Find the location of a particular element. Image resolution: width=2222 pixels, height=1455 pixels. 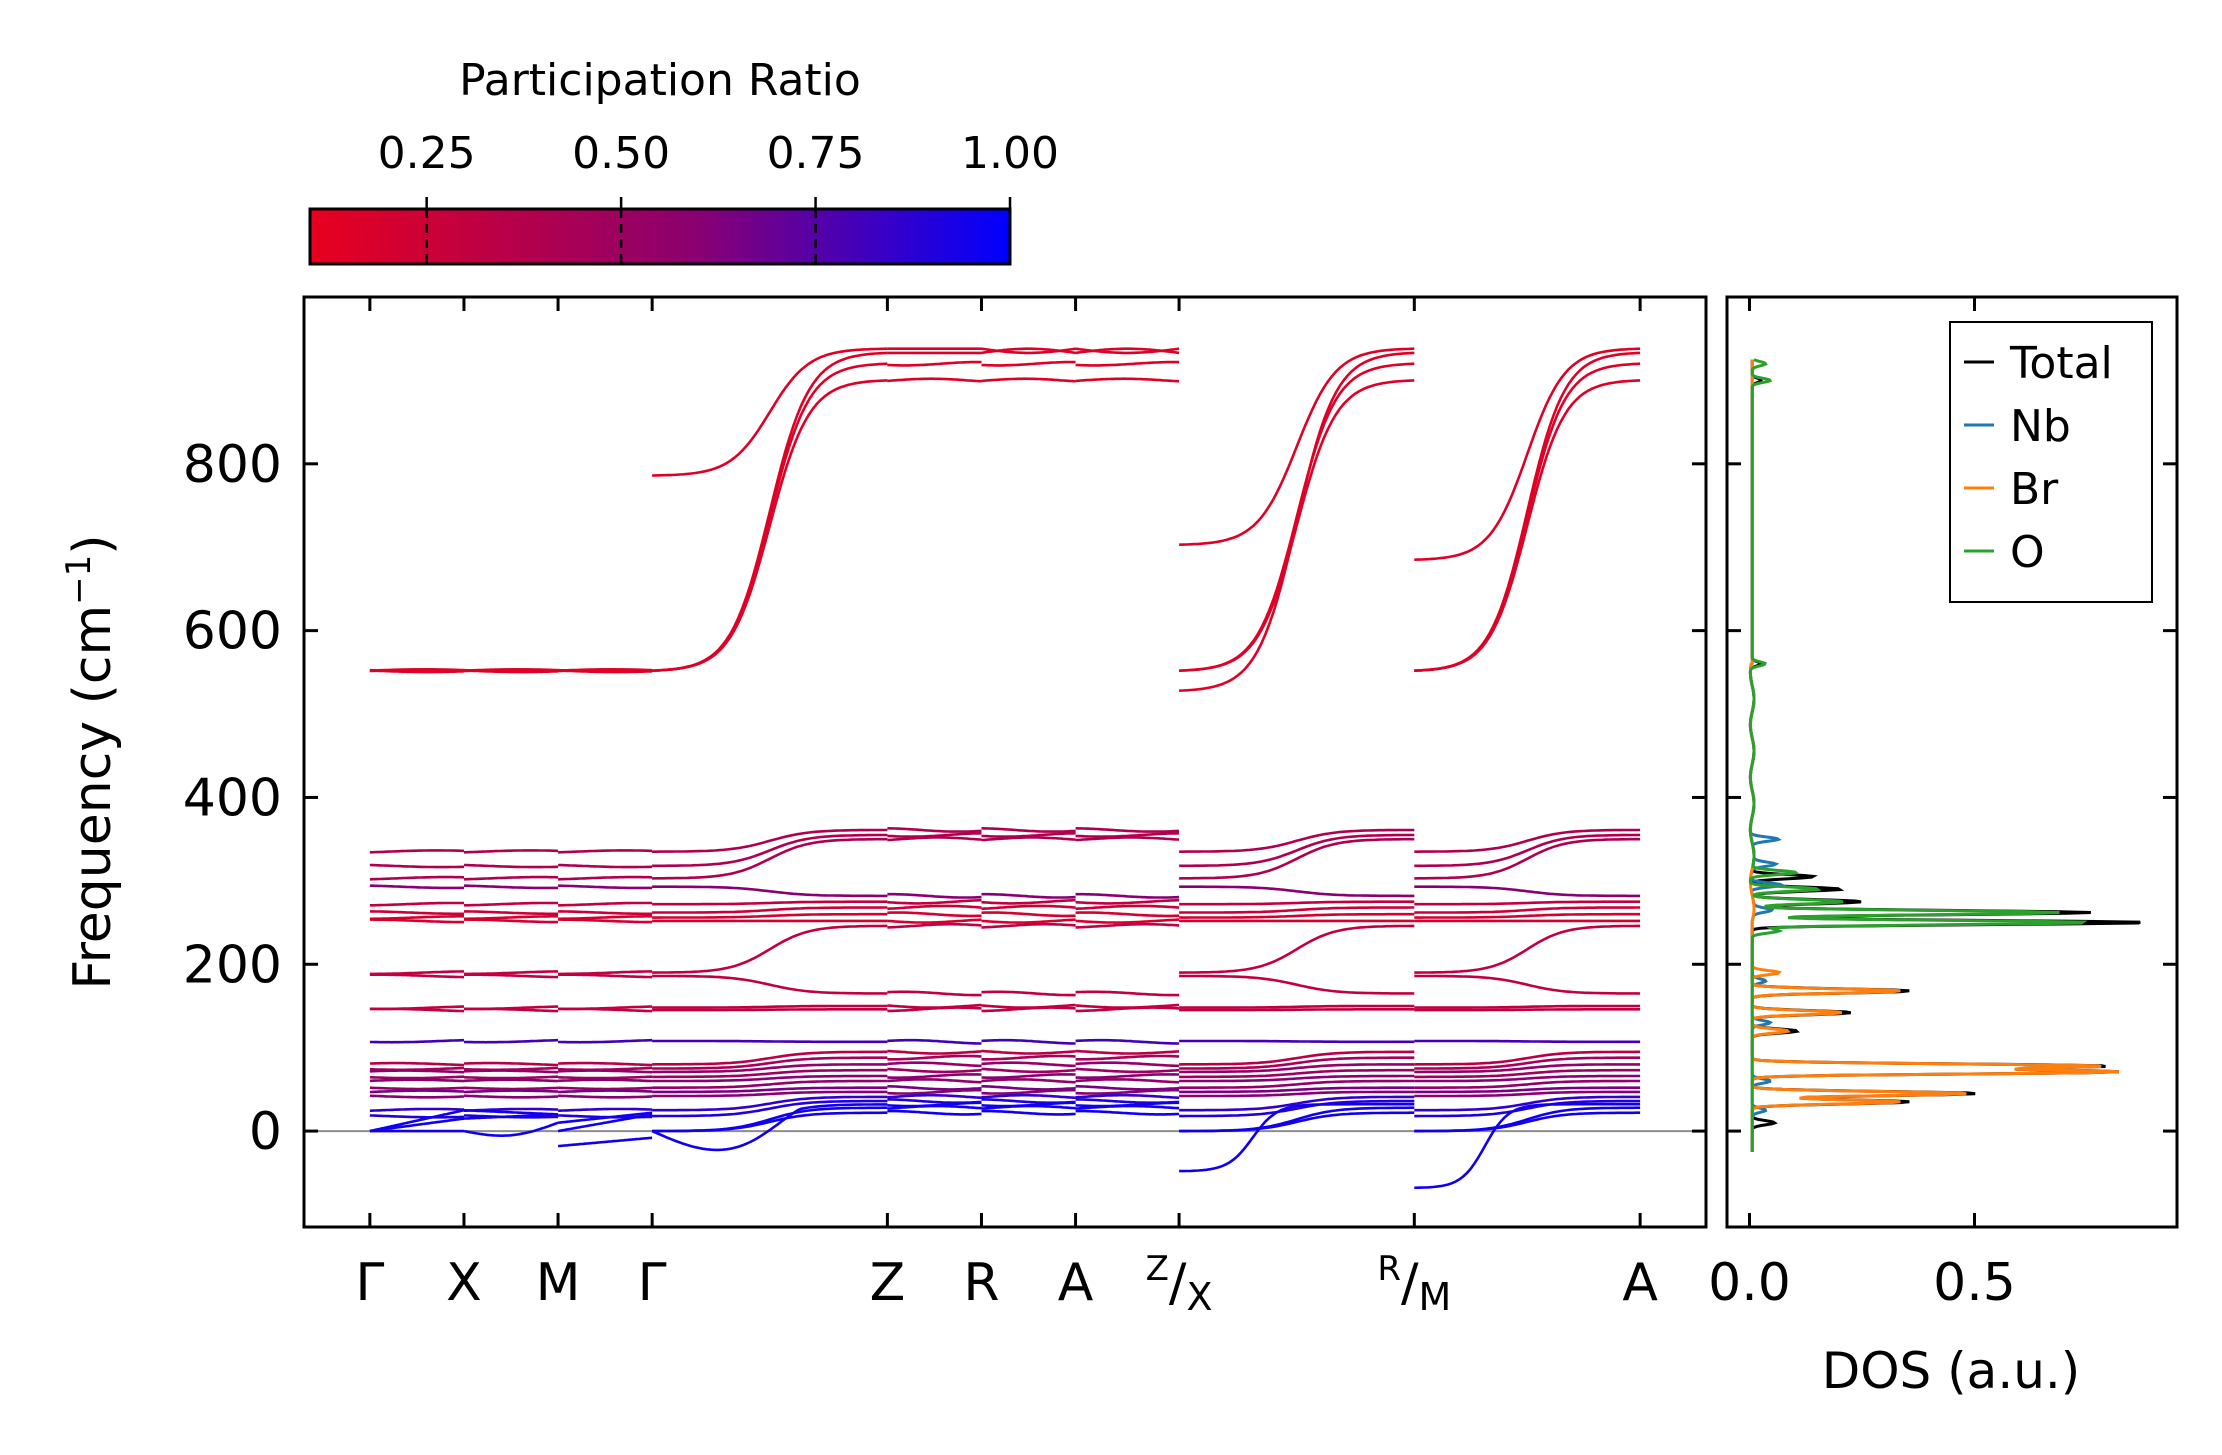

x-tick-label: A is located at coordinates (1076, 1283).